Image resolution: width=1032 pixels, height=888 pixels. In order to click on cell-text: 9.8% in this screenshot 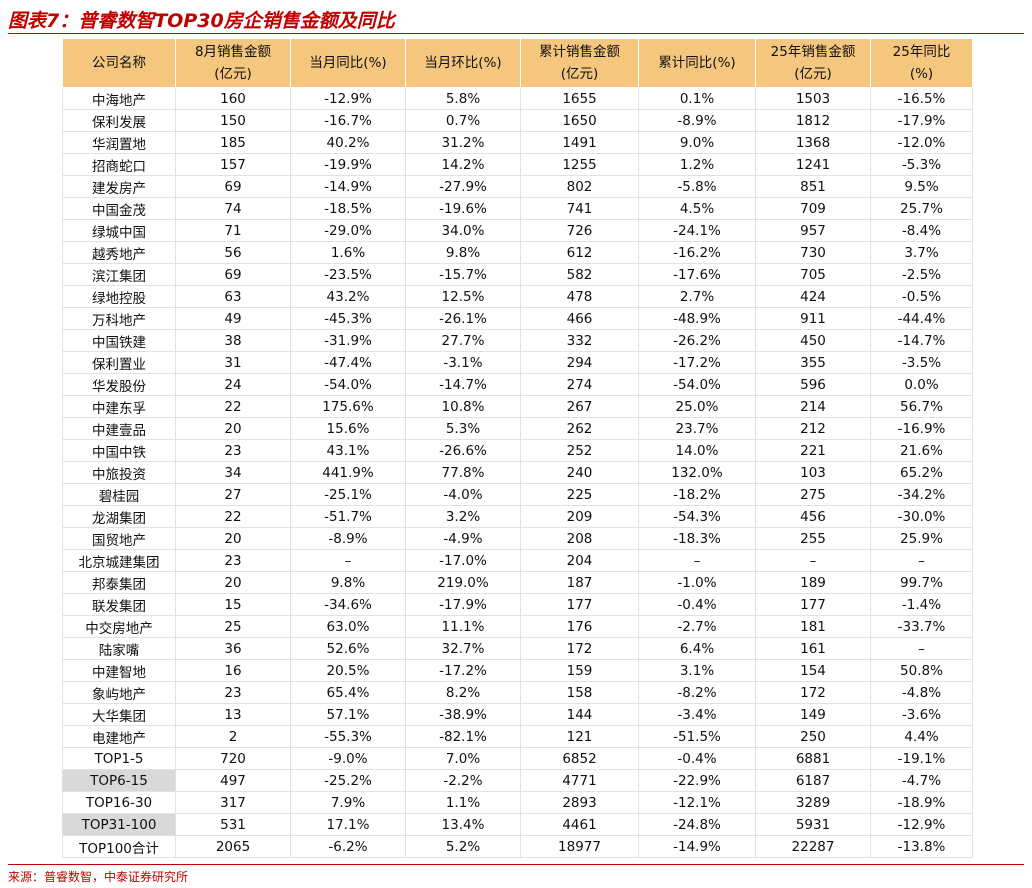, I will do `click(463, 252)`.